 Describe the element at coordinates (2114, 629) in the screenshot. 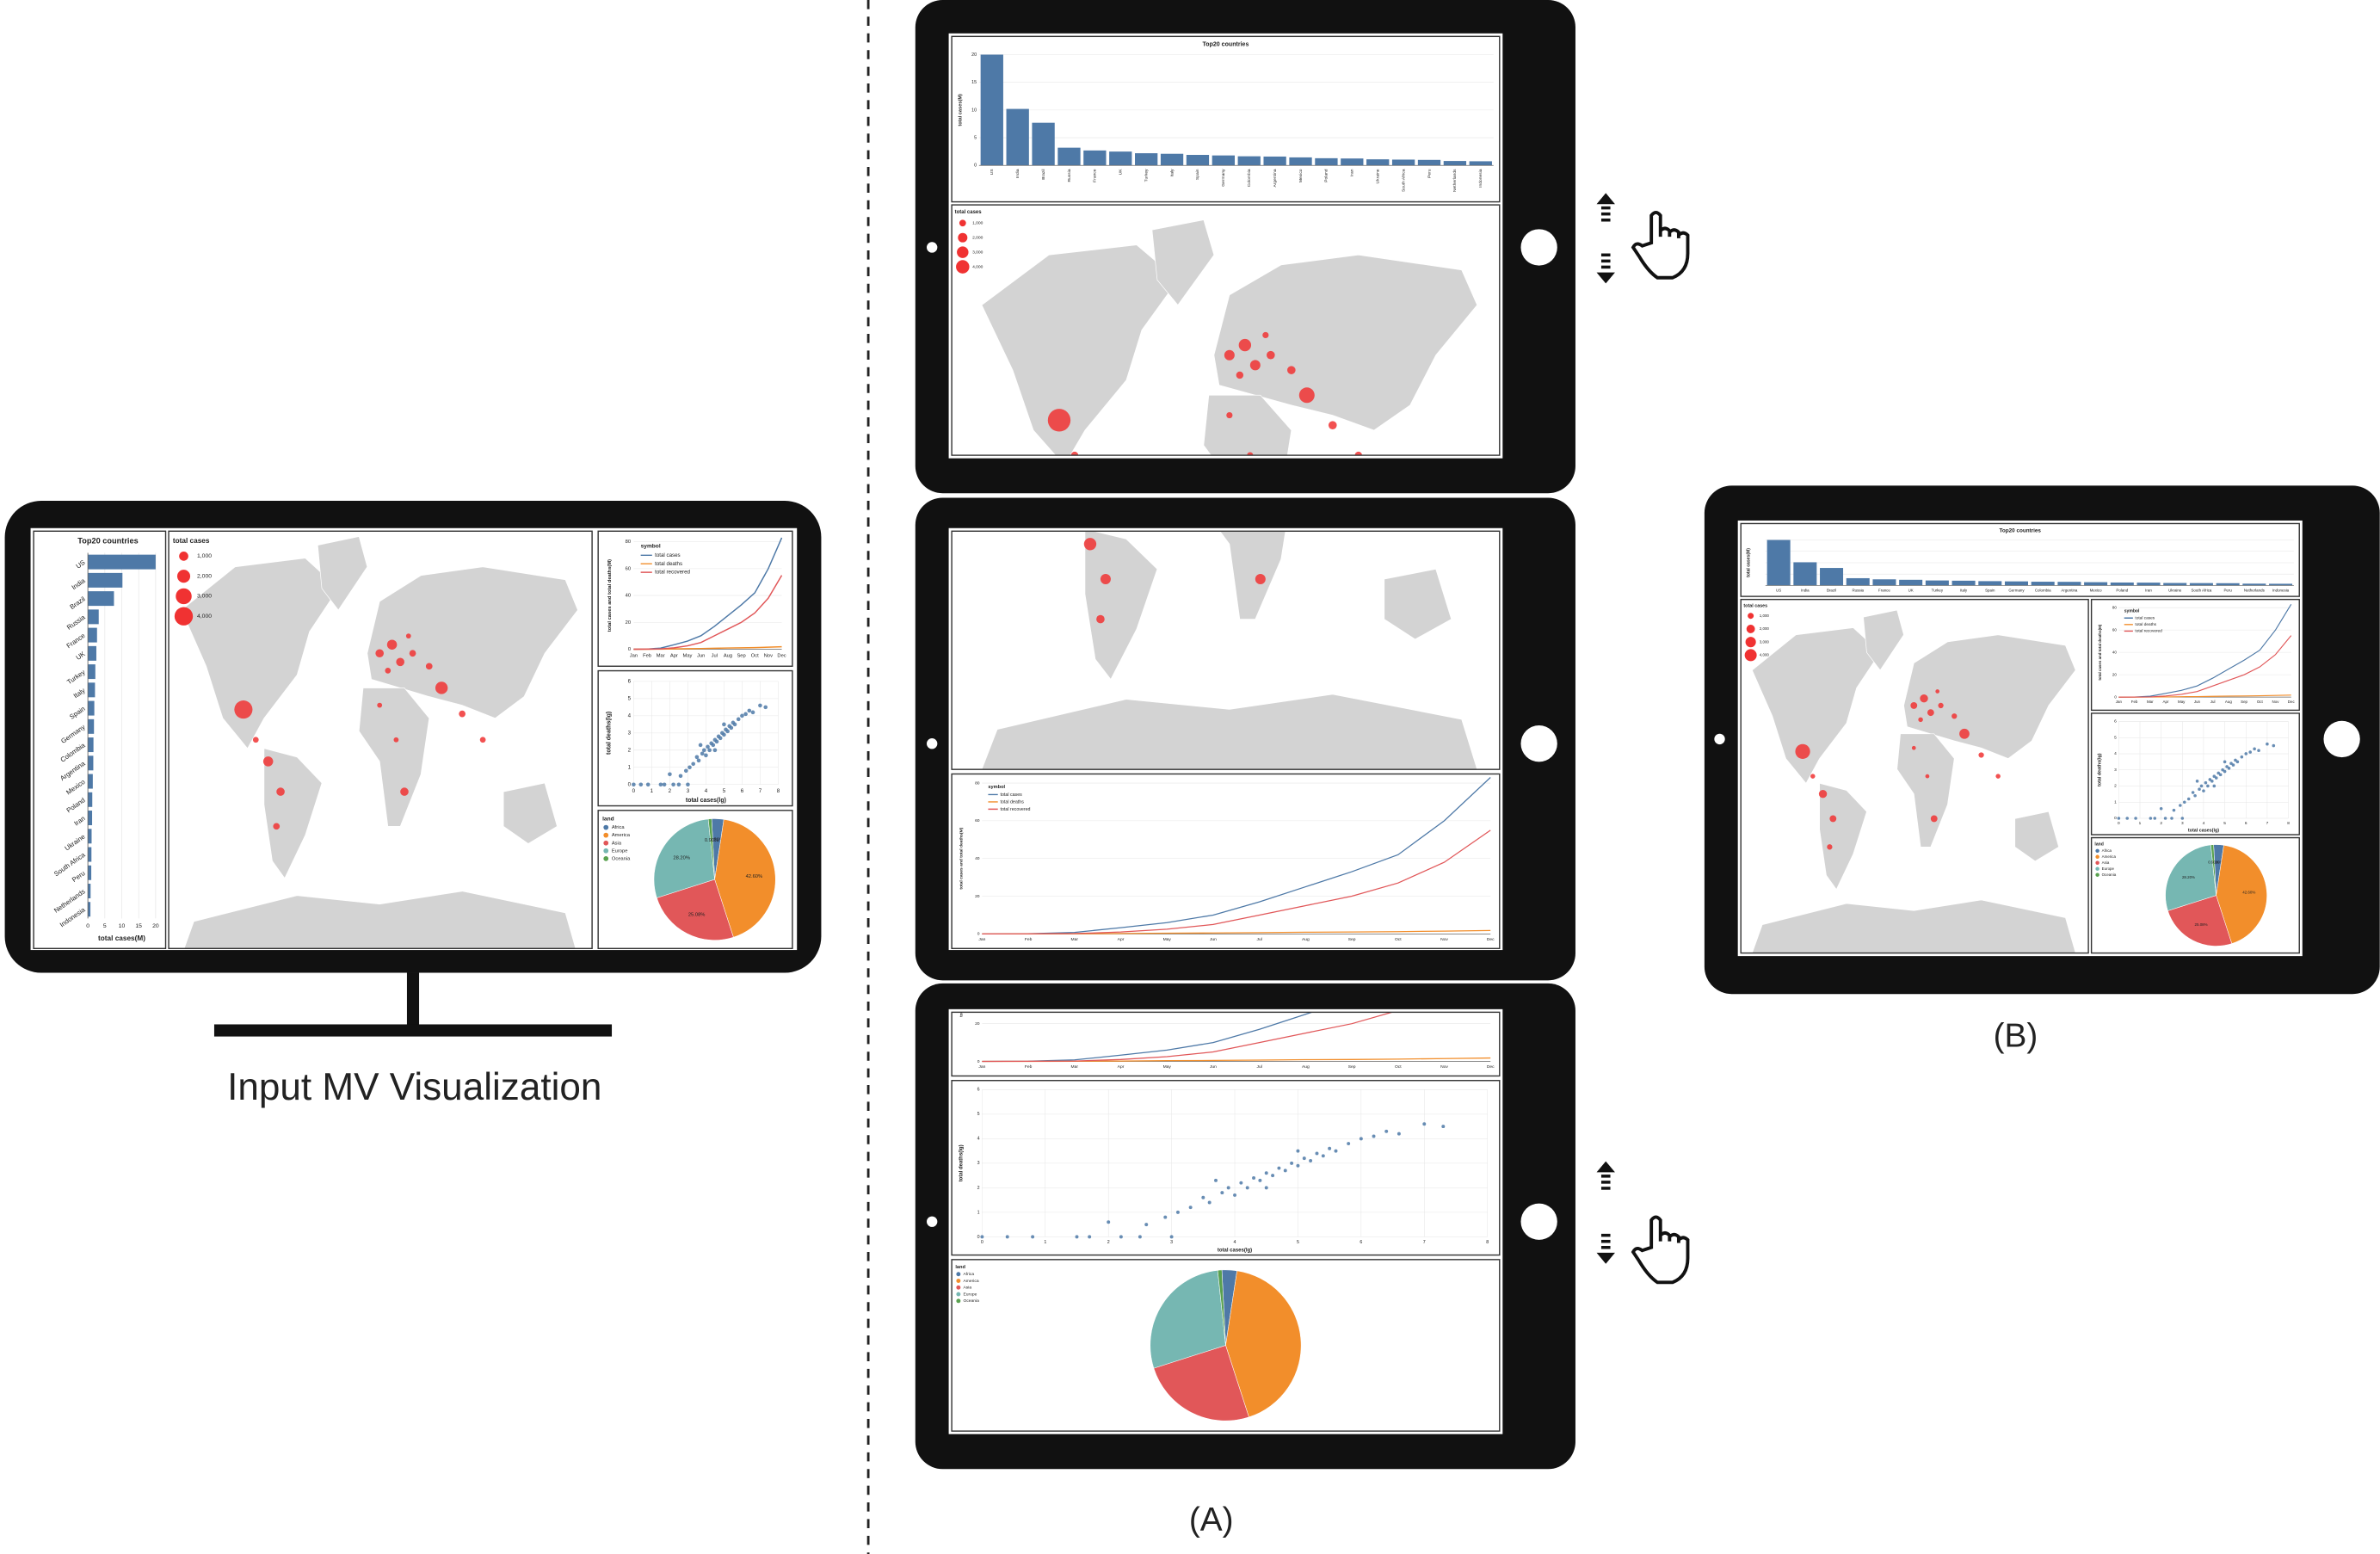

I see `y-tick-label: 60` at that location.